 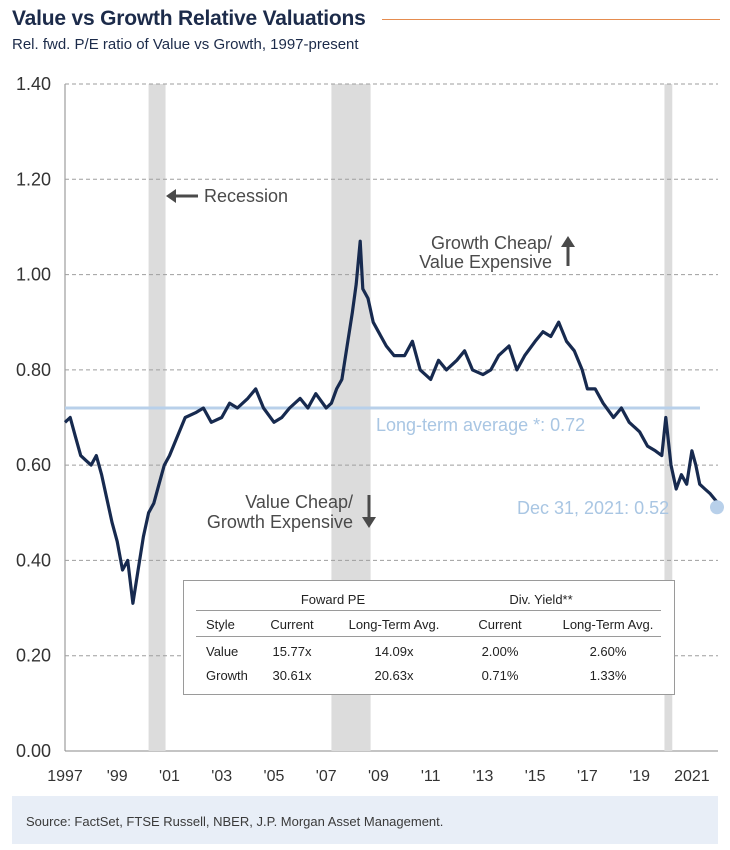 I want to click on table-cell-growth-dy-avg: 1.33%, so click(x=608, y=675).